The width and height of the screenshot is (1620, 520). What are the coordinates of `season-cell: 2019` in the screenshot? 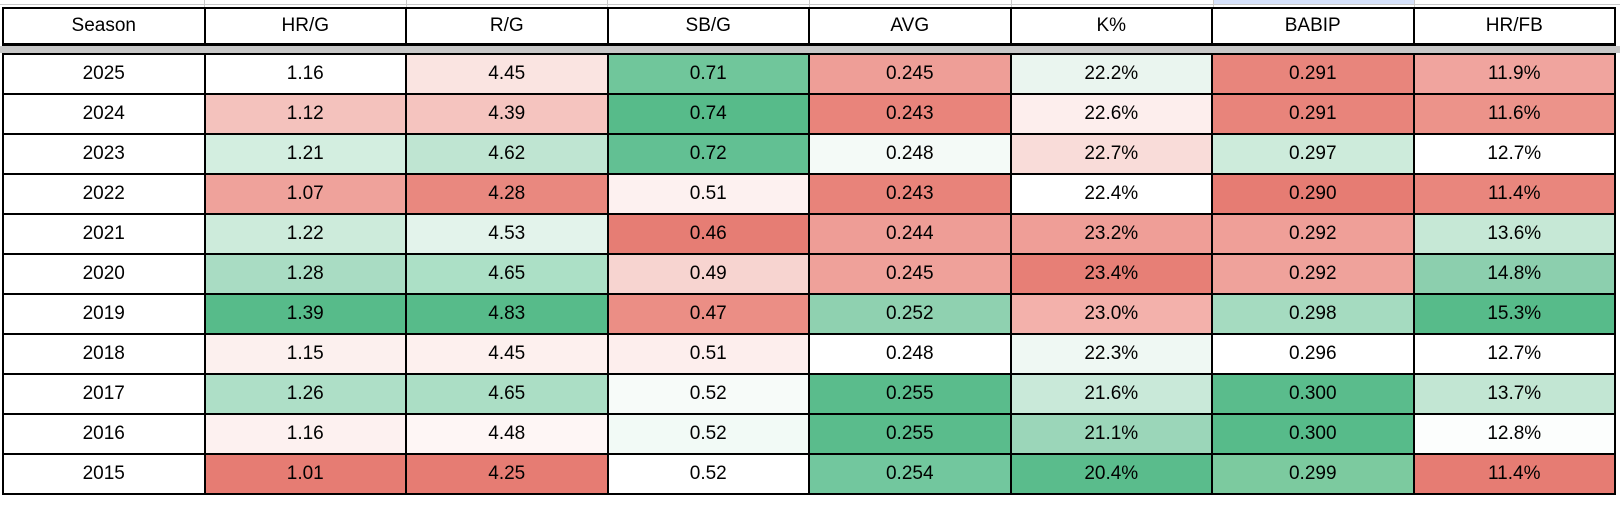 It's located at (104, 314).